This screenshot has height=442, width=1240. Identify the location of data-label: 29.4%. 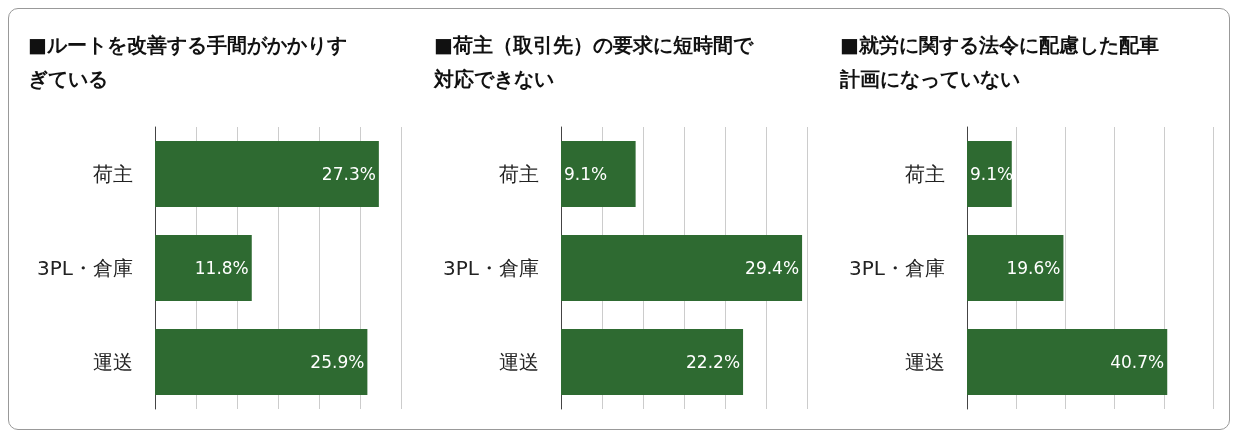
(772, 268).